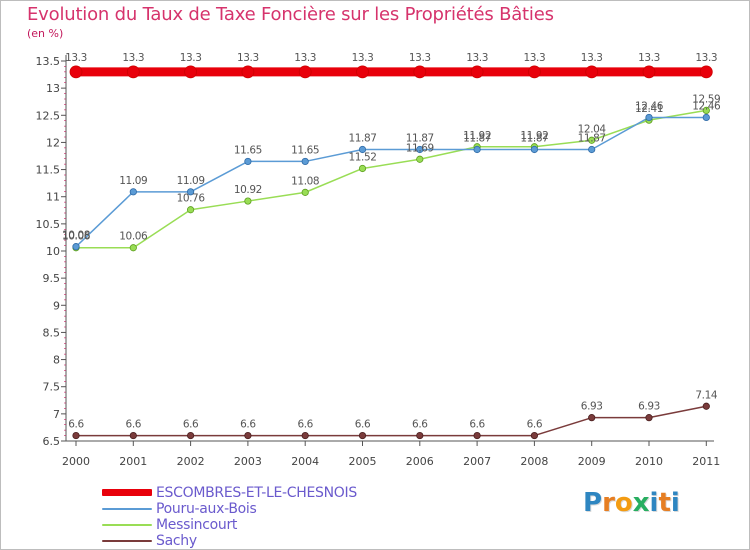 The height and width of the screenshot is (550, 750). I want to click on x-tick-label: 2001, so click(133, 461).